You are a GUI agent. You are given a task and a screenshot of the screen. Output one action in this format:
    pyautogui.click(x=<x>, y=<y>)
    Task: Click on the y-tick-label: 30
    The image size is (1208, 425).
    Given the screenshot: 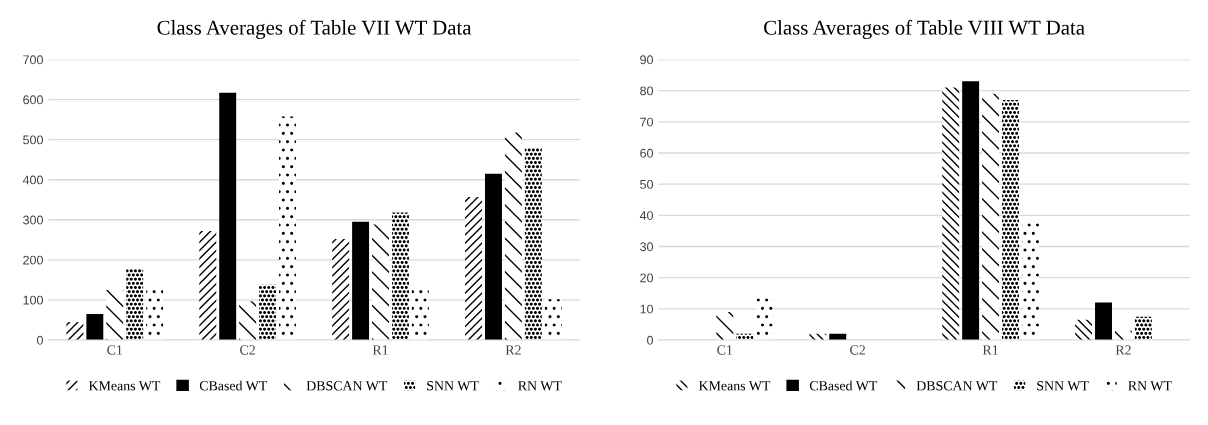 What is the action you would take?
    pyautogui.click(x=647, y=247)
    